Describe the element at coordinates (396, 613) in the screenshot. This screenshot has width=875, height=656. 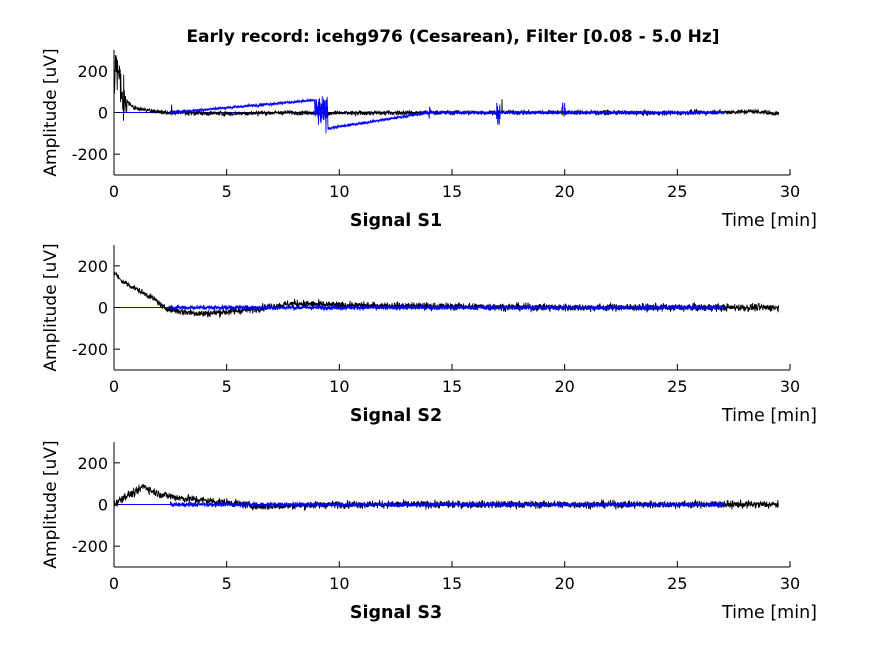
I see `subplot-label: Signal S3` at that location.